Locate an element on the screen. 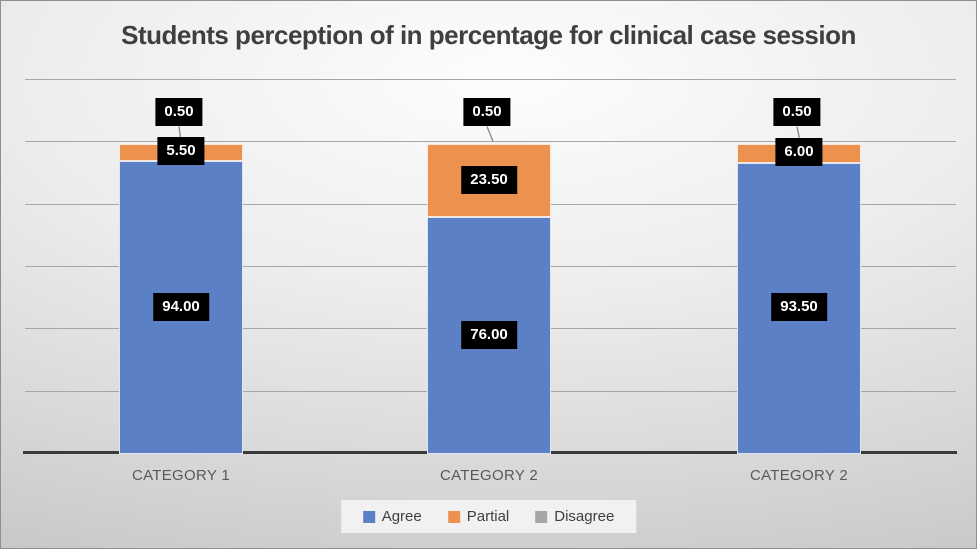 Image resolution: width=977 pixels, height=549 pixels. legend-item-agree: Agree is located at coordinates (392, 516).